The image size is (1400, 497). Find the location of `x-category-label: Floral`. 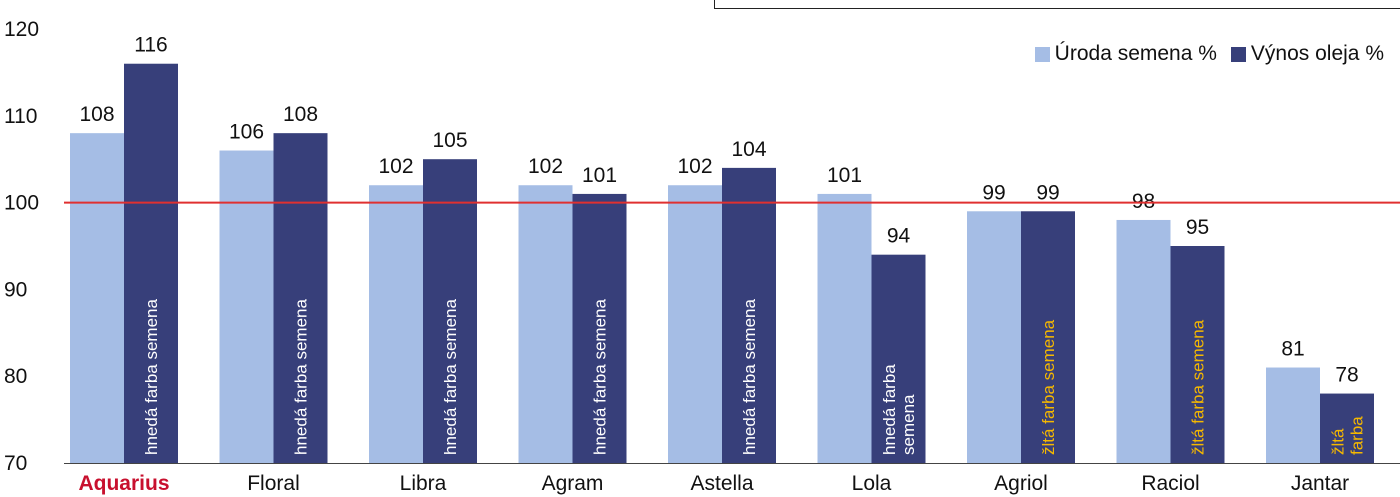

x-category-label: Floral is located at coordinates (273, 483).